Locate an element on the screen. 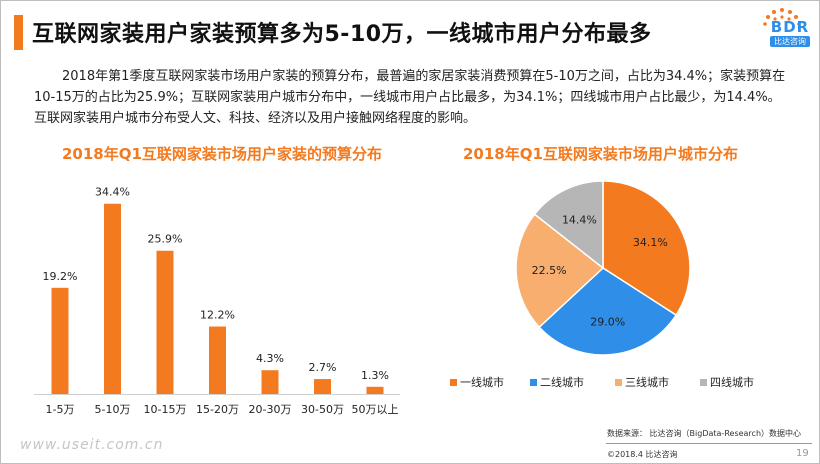 This screenshot has width=820, height=464. legend-label: 四线城市 is located at coordinates (732, 382).